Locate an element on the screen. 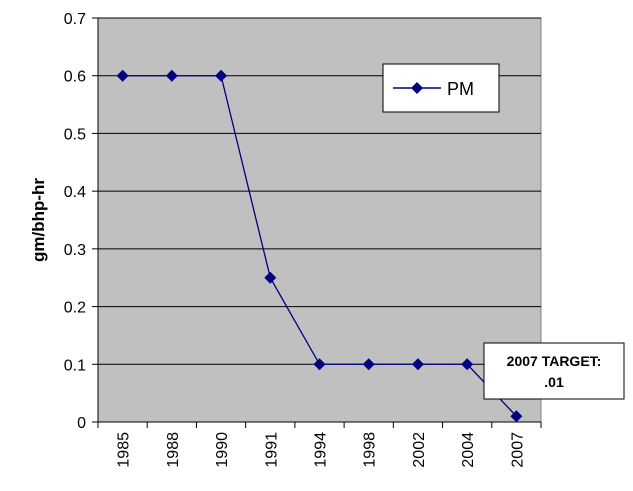 The width and height of the screenshot is (633, 491). annotation-line-2: .01 is located at coordinates (554, 382).